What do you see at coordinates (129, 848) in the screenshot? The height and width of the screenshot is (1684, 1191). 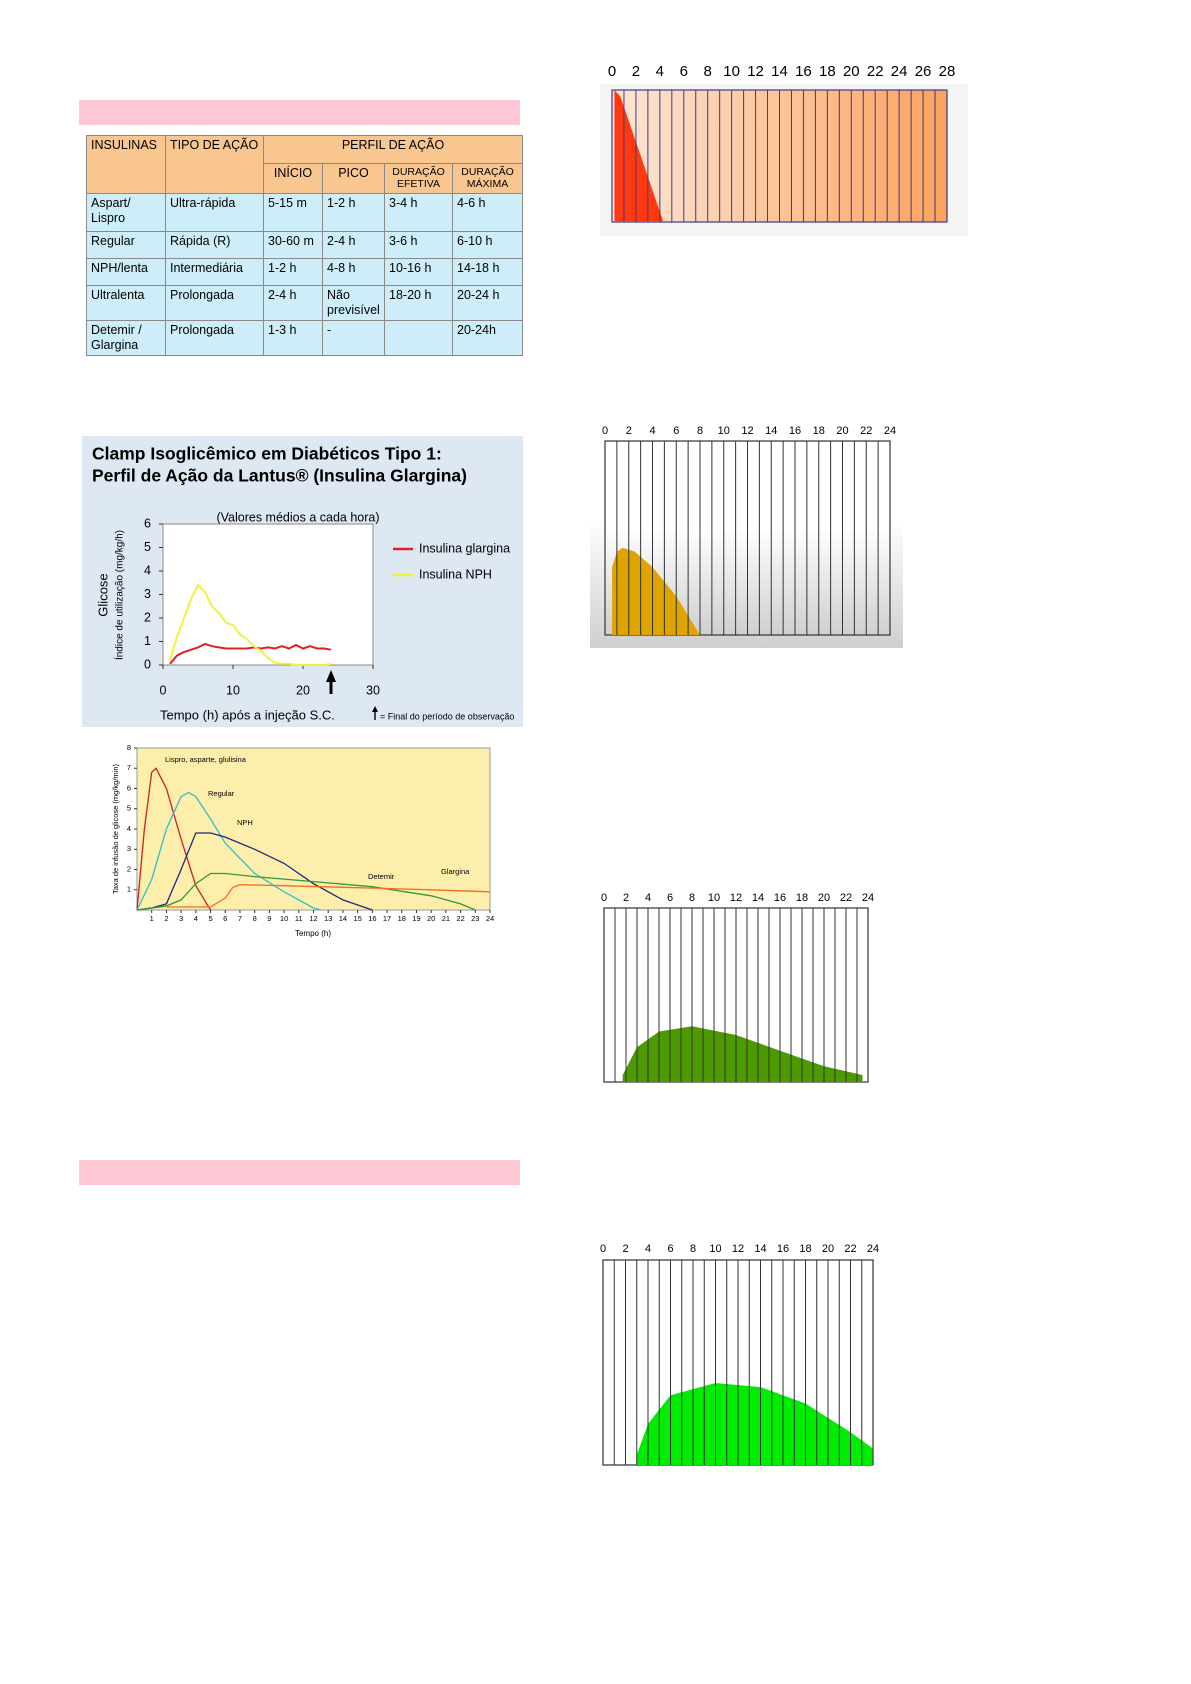 I see `y-tick-label: 3` at bounding box center [129, 848].